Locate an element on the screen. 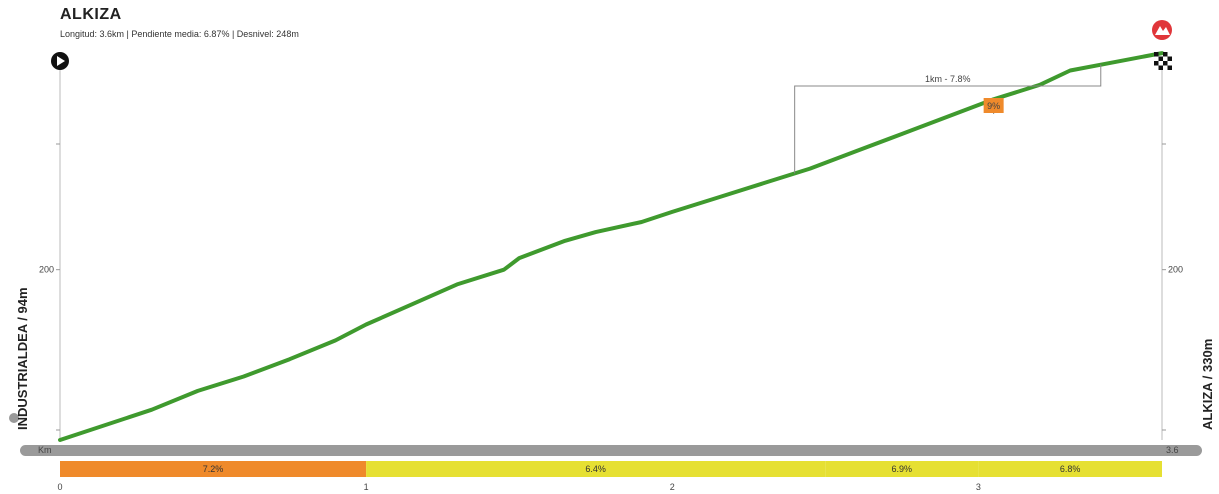 The image size is (1219, 494). x-tick-label: 1 is located at coordinates (366, 487).